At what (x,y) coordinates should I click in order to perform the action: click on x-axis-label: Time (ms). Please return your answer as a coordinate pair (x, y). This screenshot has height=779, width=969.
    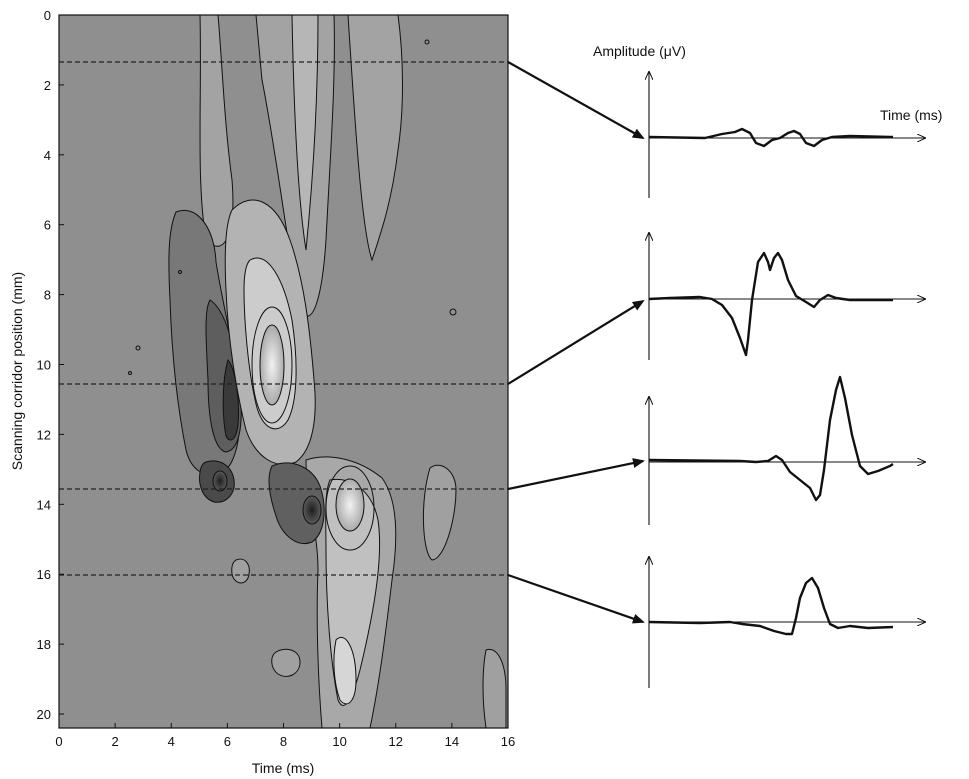
    Looking at the image, I should click on (283, 768).